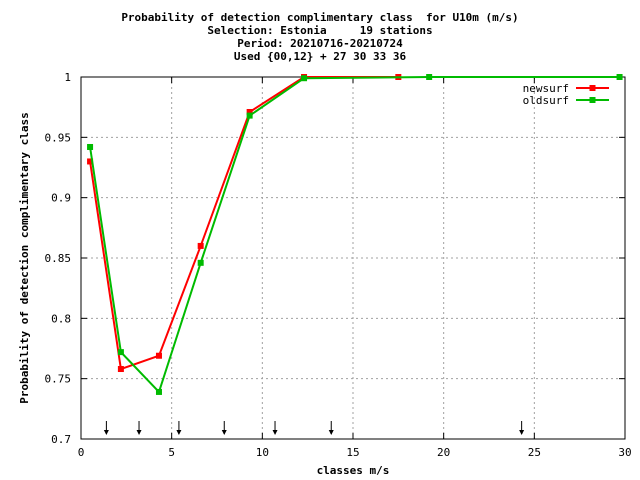 This screenshot has width=640, height=480. I want to click on y-tick-label: 0.95, so click(58, 137).